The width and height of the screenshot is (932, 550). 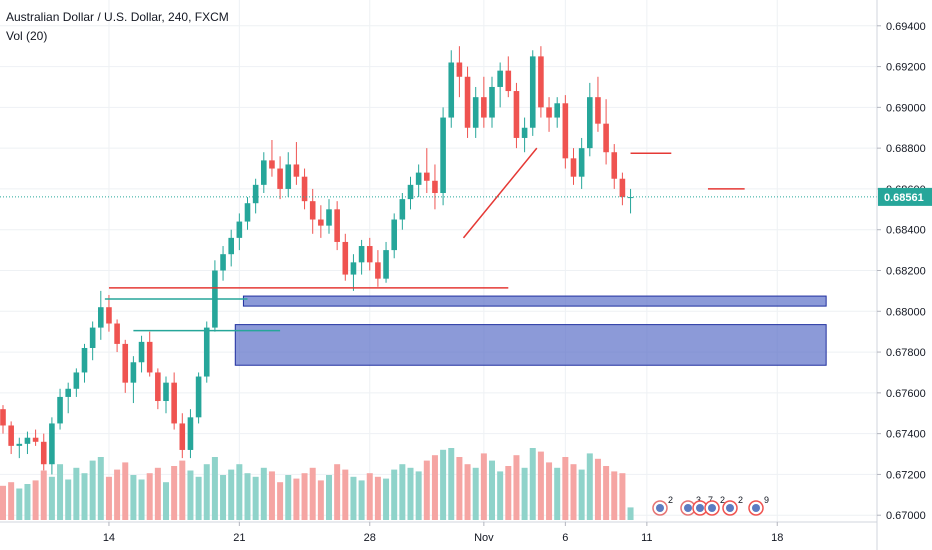 I want to click on volume-indicator-label: Vol (20), so click(x=27, y=36).